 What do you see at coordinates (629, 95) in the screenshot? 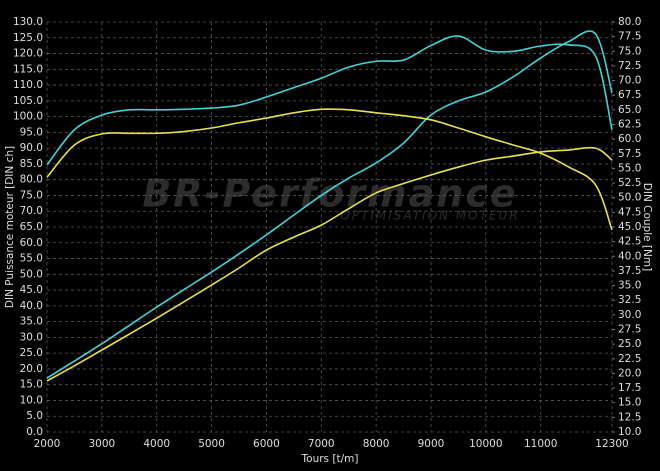
I see `y2-tick-label: 67.5` at bounding box center [629, 95].